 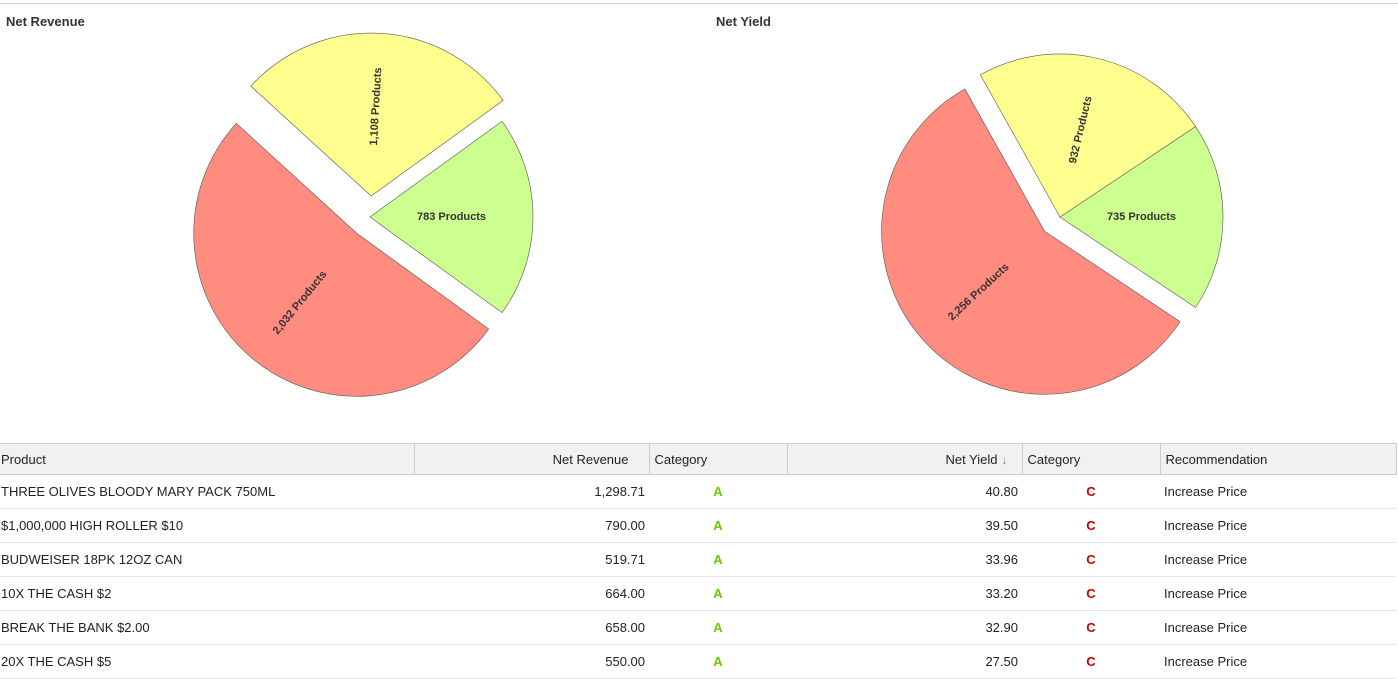 What do you see at coordinates (904, 559) in the screenshot?
I see `net-yield-cell: 33.96` at bounding box center [904, 559].